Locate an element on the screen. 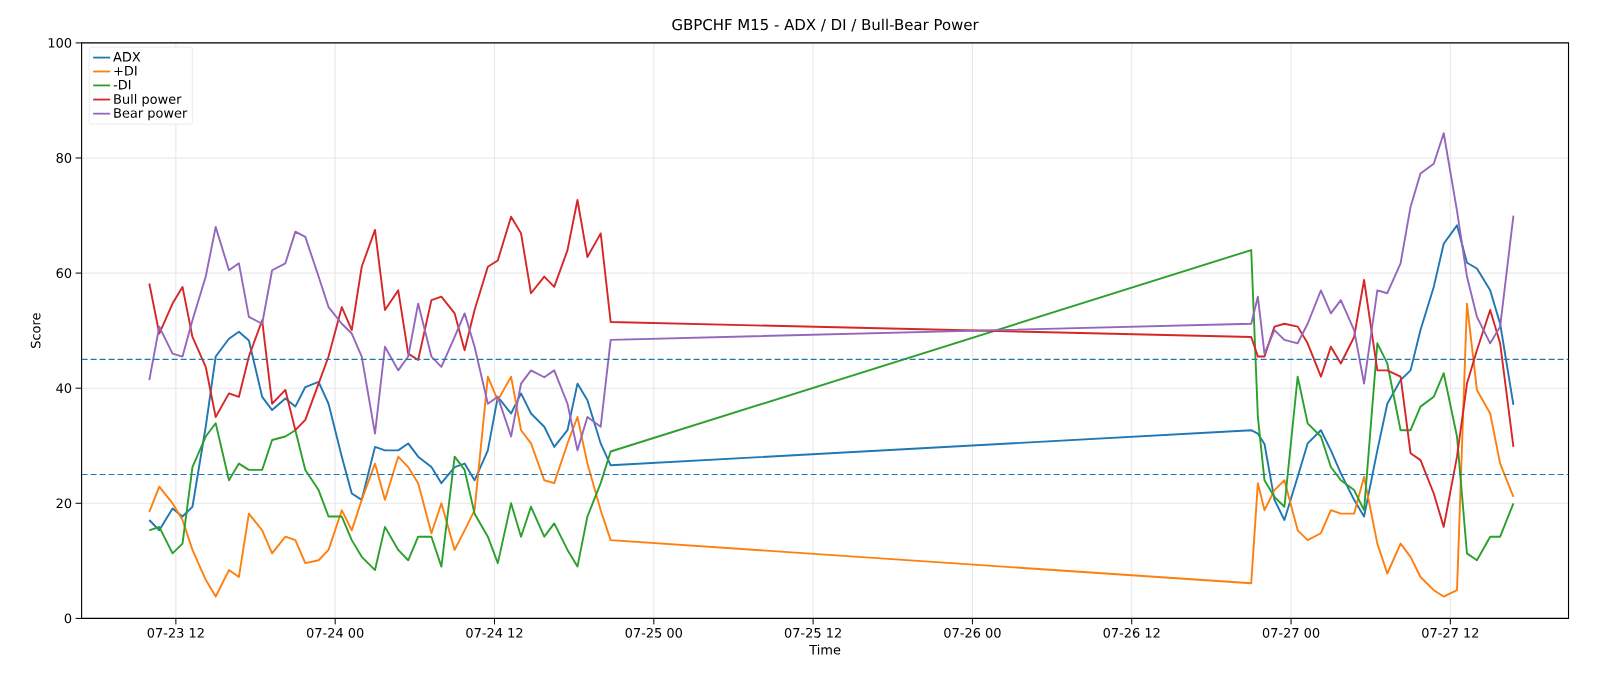 This screenshot has width=1600, height=686. legend-label: ADX is located at coordinates (127, 57).